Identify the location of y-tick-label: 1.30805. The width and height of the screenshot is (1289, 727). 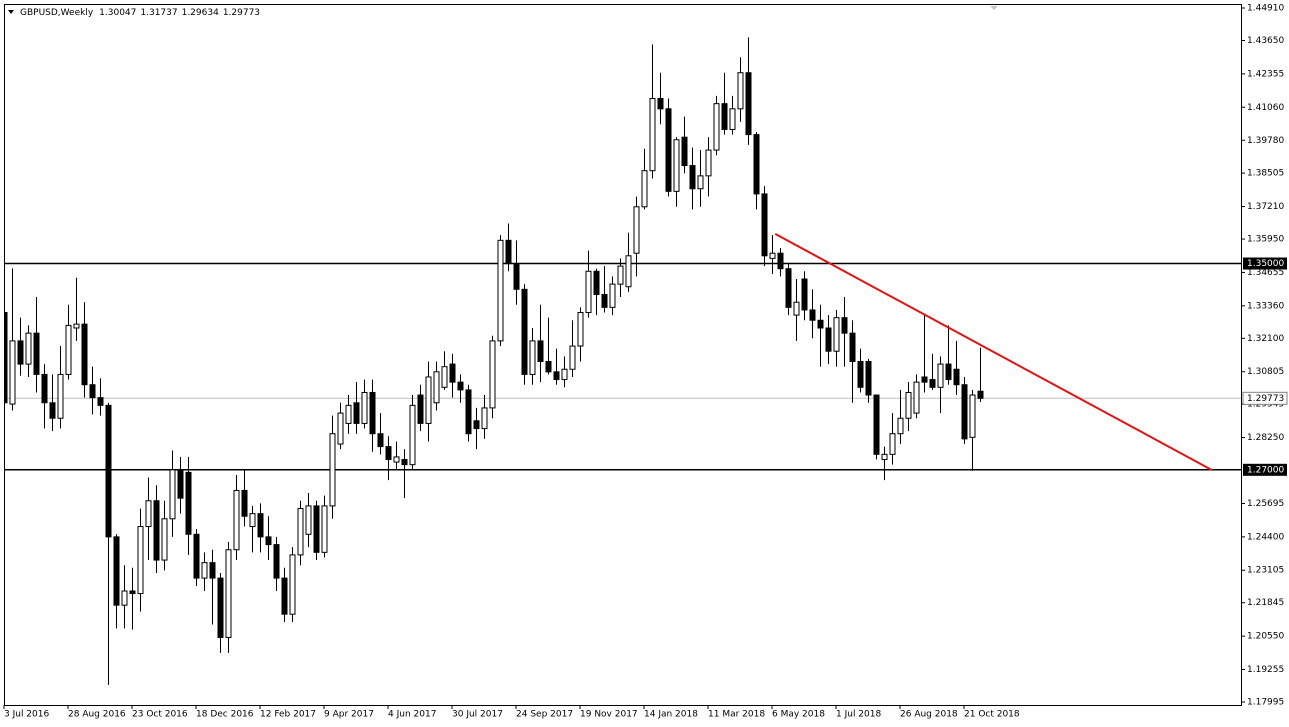
(1265, 372).